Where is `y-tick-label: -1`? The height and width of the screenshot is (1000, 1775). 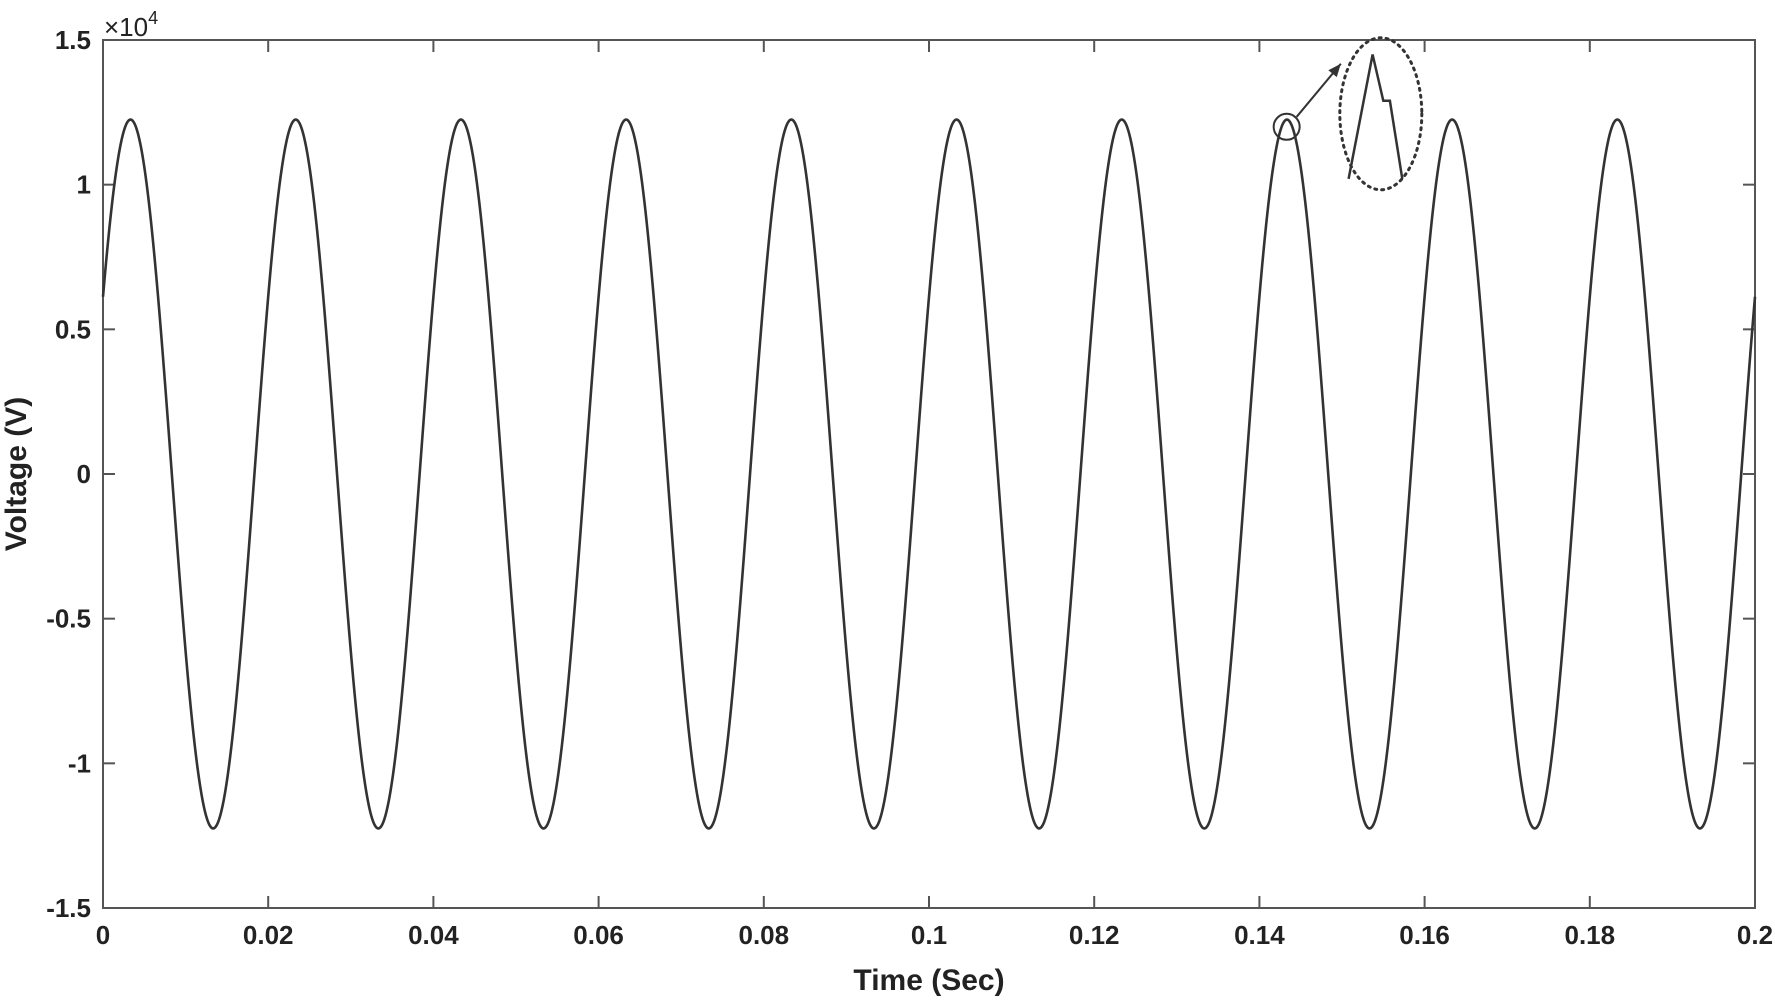
y-tick-label: -1 is located at coordinates (79, 763).